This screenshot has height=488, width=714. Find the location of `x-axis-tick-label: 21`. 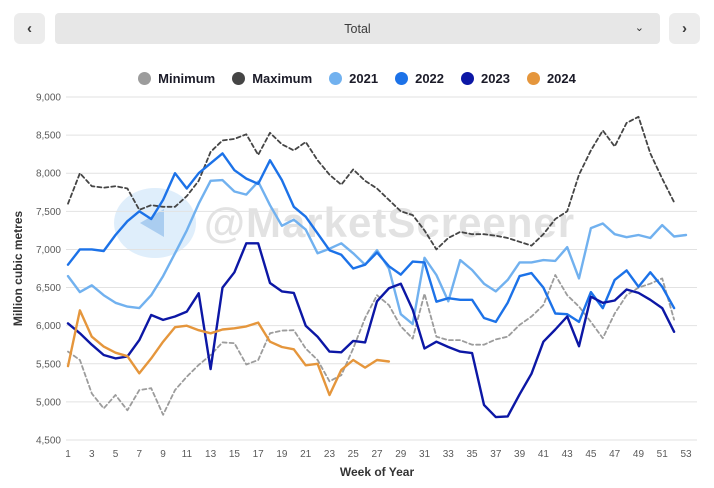

x-axis-tick-label: 21 is located at coordinates (306, 454).